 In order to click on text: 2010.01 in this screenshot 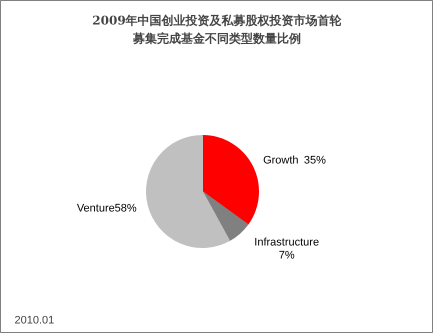, I will do `click(34, 320)`.